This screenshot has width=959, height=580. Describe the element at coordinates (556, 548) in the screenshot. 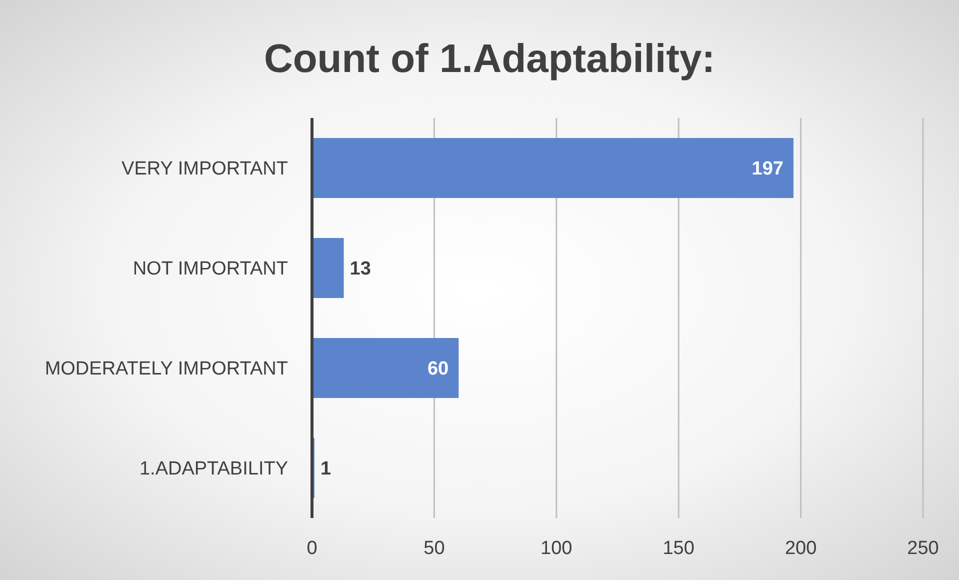

I see `x-tick-label: 100` at that location.